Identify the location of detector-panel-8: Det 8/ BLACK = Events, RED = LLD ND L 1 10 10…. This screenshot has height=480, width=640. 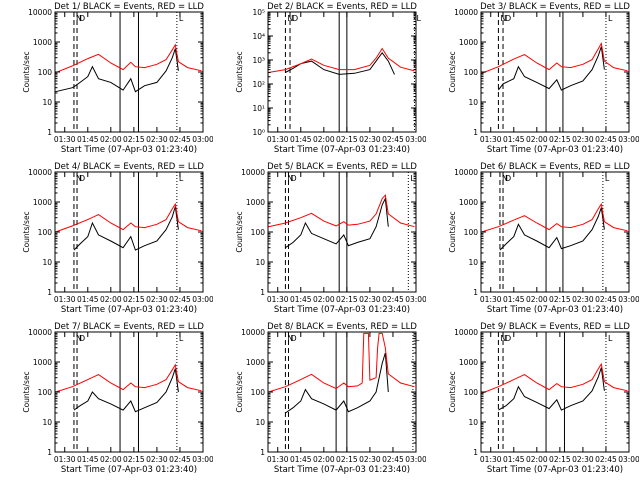
(330, 398).